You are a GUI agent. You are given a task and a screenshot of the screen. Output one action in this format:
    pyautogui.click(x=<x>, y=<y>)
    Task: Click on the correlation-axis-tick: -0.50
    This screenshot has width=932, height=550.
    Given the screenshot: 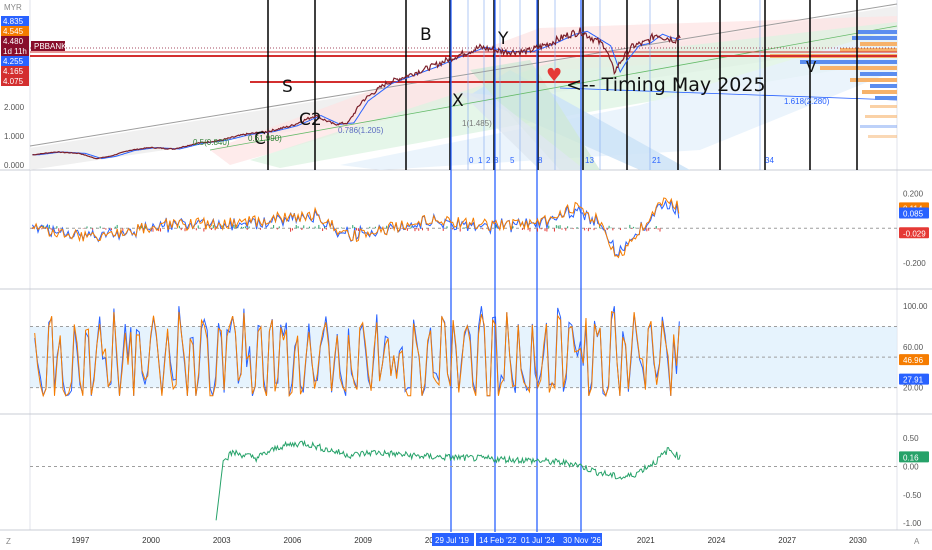 What is the action you would take?
    pyautogui.click(x=912, y=495)
    